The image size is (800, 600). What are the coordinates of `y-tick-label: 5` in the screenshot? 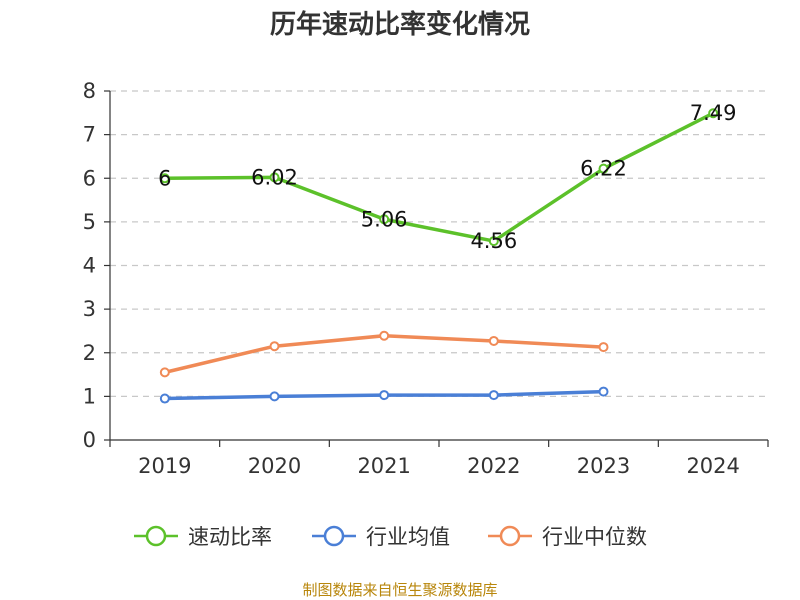 It's located at (89, 222).